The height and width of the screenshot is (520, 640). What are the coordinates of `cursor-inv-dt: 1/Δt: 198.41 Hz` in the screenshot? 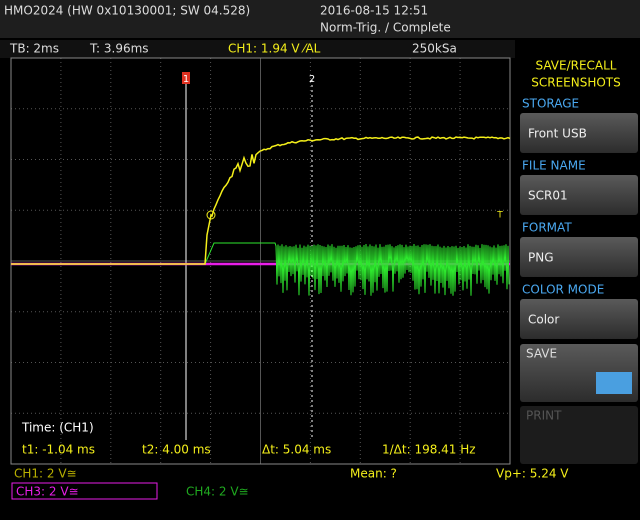 It's located at (429, 450).